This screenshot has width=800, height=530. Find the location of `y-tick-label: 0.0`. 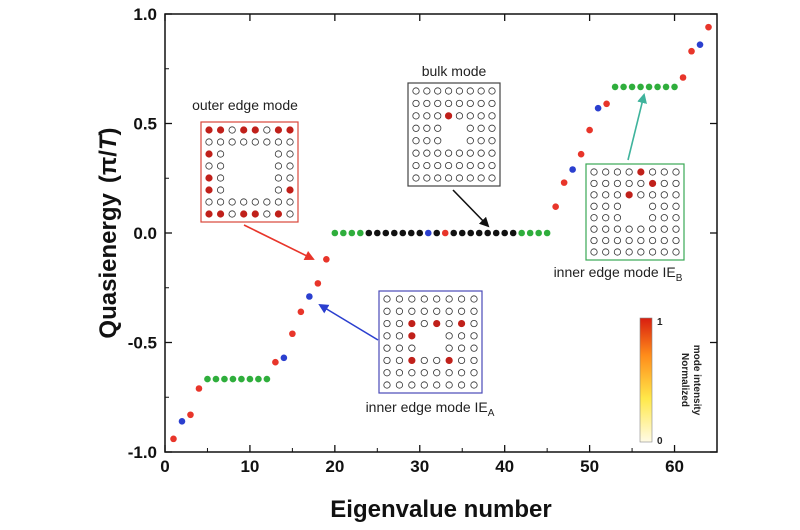

y-tick-label: 0.0 is located at coordinates (145, 233).